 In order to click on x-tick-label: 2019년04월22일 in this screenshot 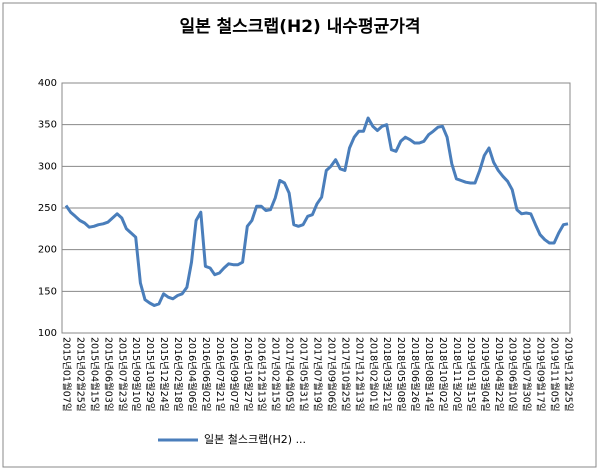, I will do `click(499, 374)`.